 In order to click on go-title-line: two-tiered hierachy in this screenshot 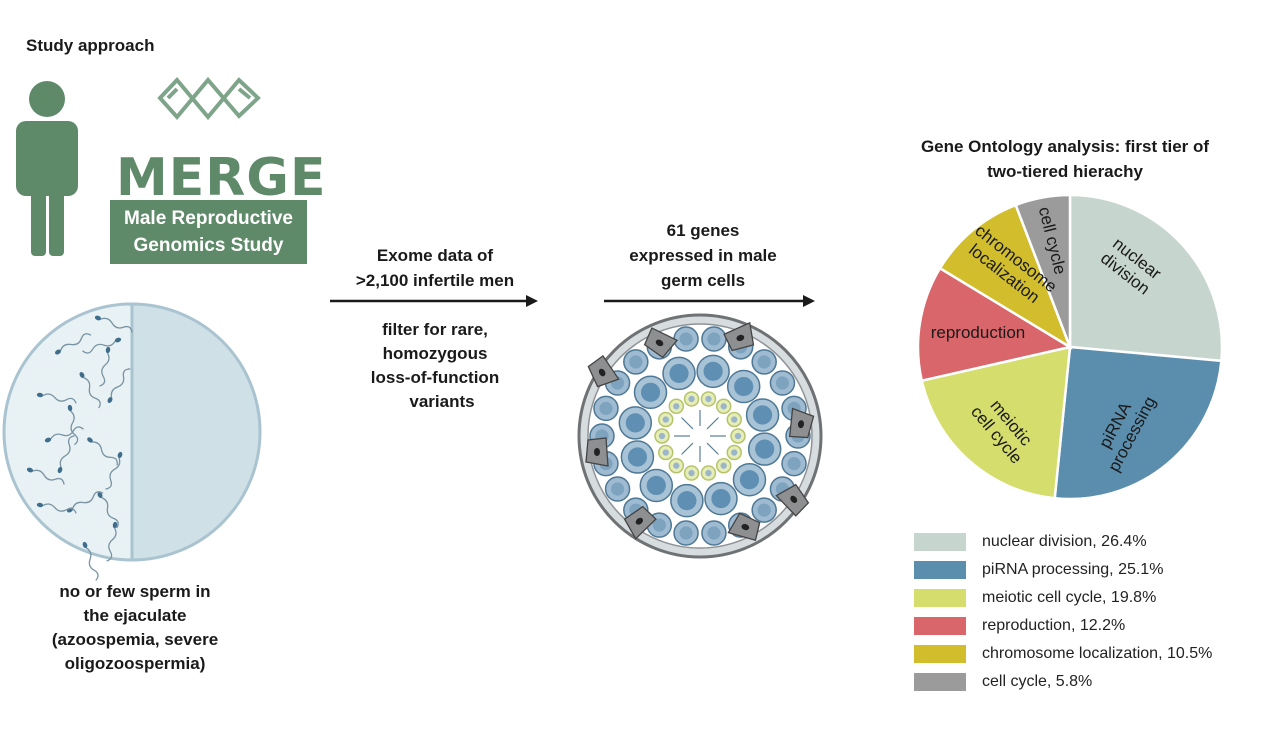, I will do `click(1065, 171)`.